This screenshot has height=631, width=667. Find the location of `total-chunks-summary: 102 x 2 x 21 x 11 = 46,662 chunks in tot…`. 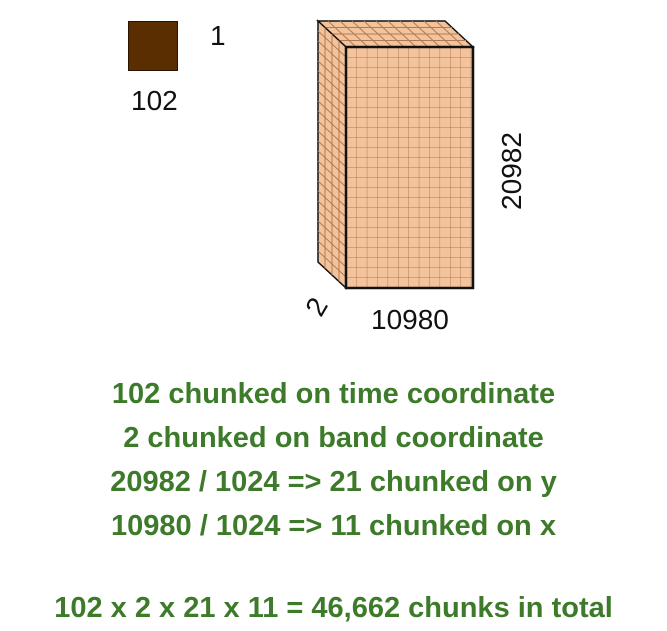

total-chunks-summary: 102 x 2 x 21 x 11 = 46,662 chunks in tot… is located at coordinates (333, 608).